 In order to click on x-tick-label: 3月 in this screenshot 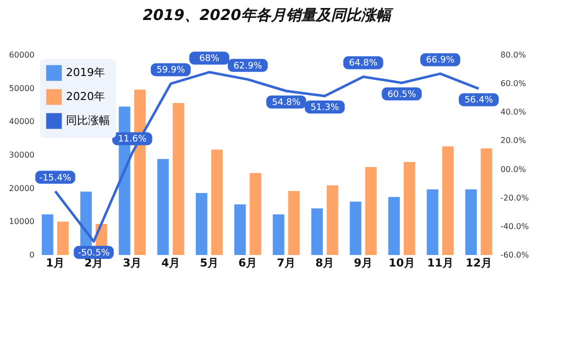, I will do `click(132, 263)`.